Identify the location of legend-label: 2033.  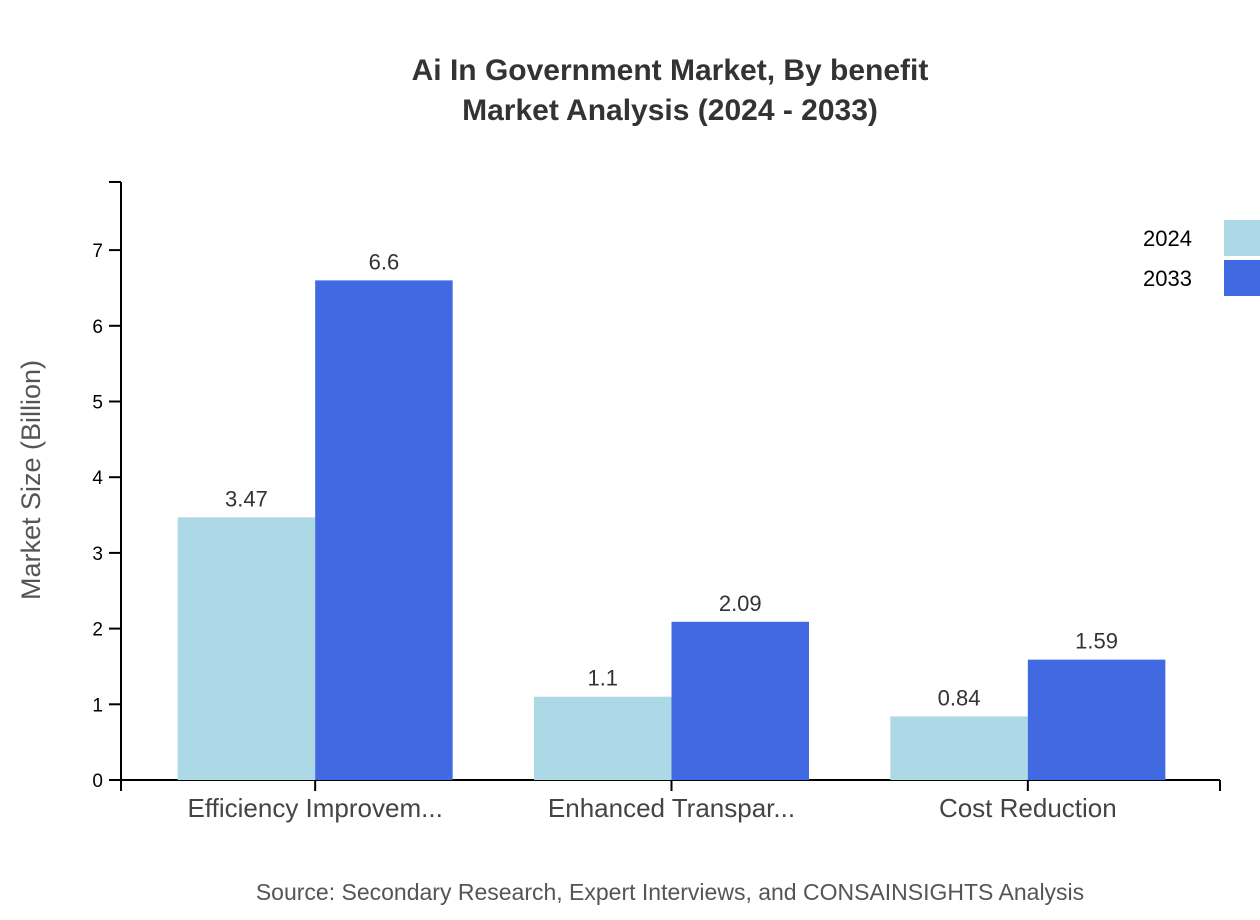
(1167, 278).